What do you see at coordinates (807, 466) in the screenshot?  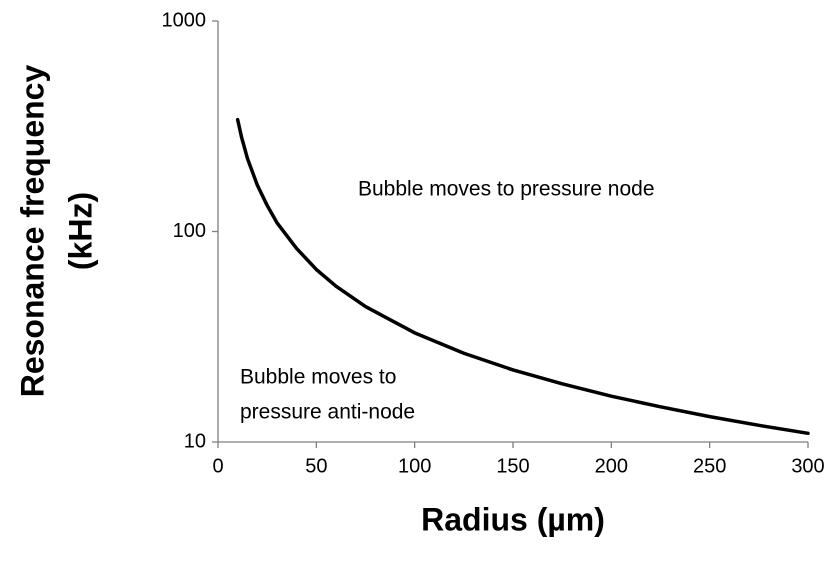 I see `x-tick-label: 300` at bounding box center [807, 466].